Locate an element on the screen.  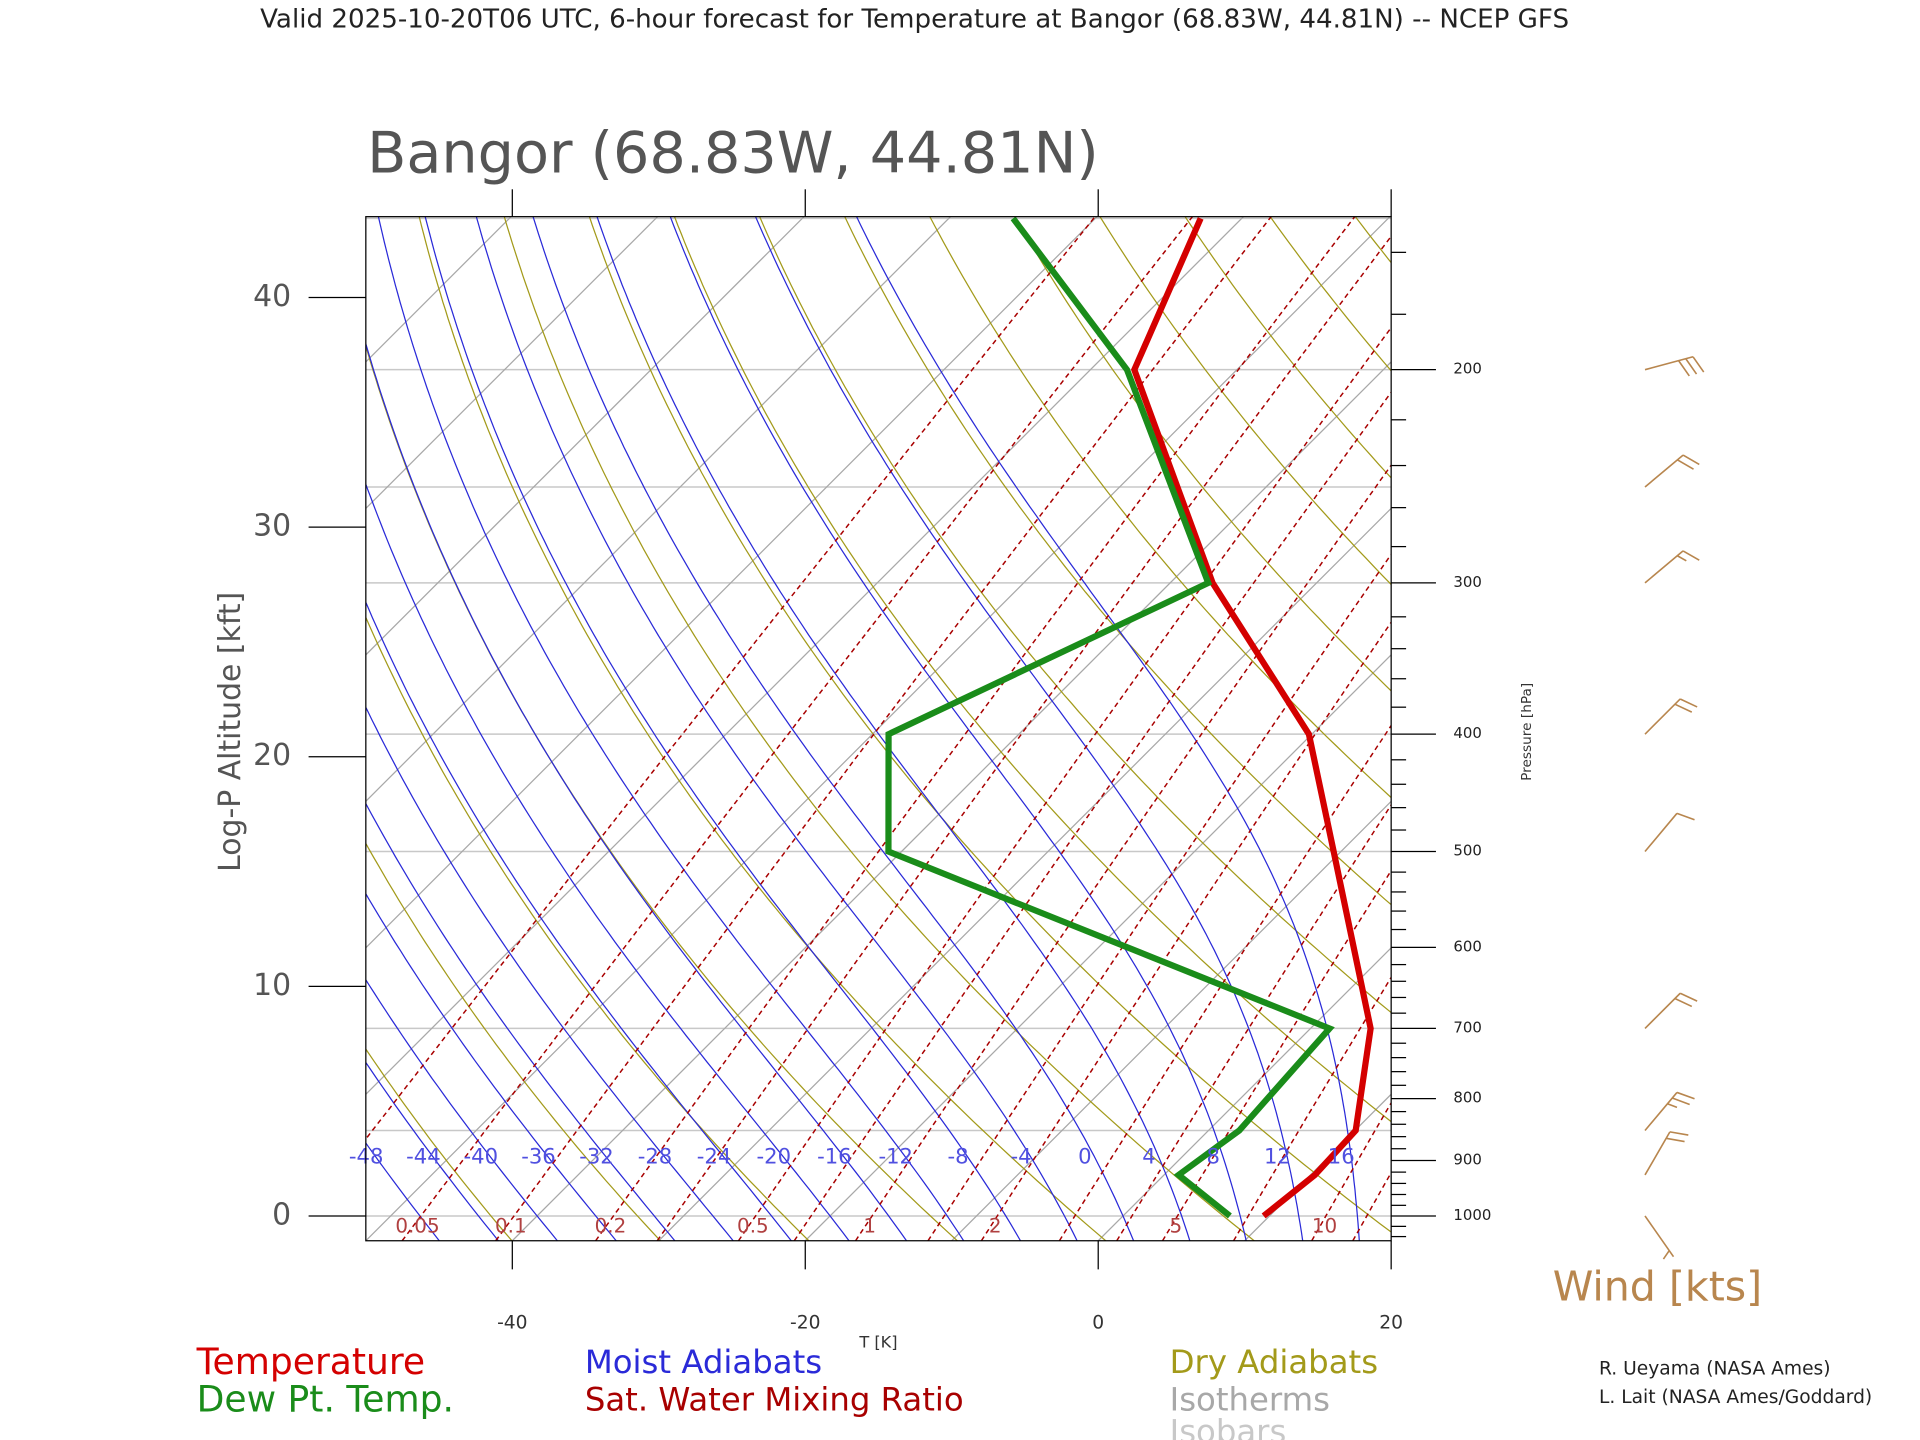
pressure-tick-label: 300 is located at coordinates (1467, 582).